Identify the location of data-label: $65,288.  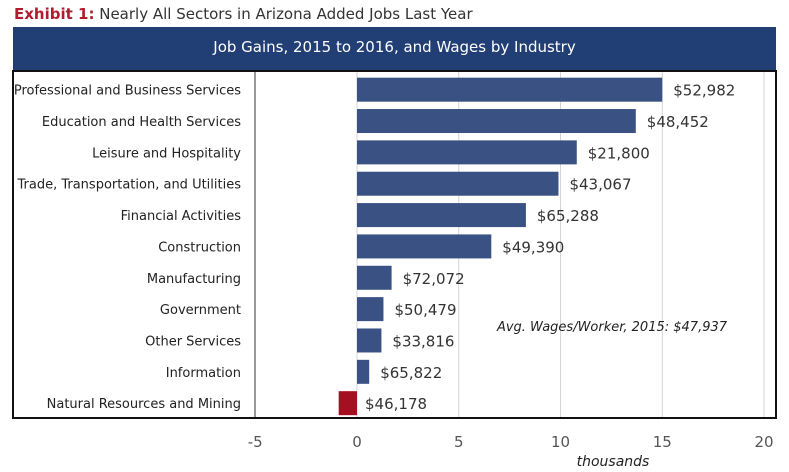
(568, 216).